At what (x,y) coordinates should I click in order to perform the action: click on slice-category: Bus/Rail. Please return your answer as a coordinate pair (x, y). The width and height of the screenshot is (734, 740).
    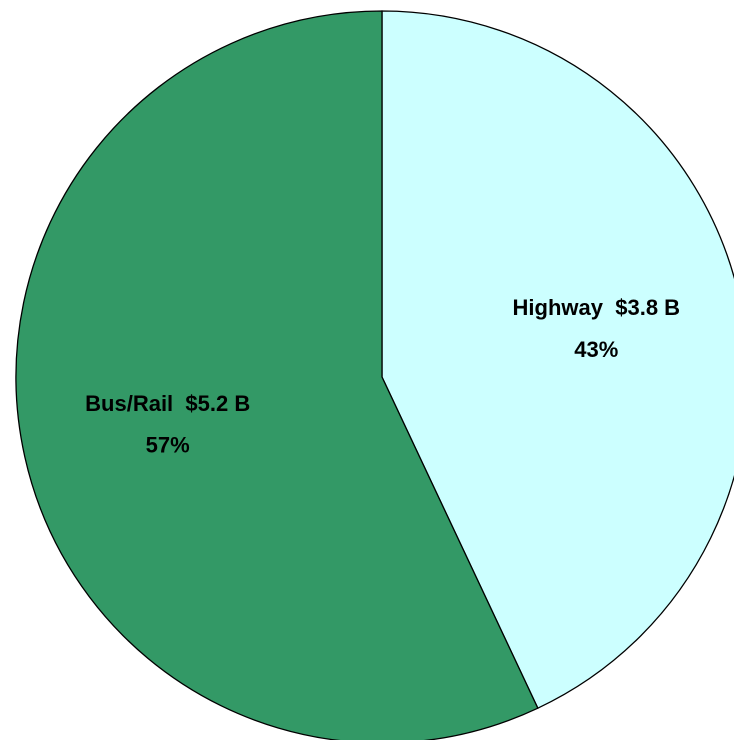
    Looking at the image, I should click on (129, 403).